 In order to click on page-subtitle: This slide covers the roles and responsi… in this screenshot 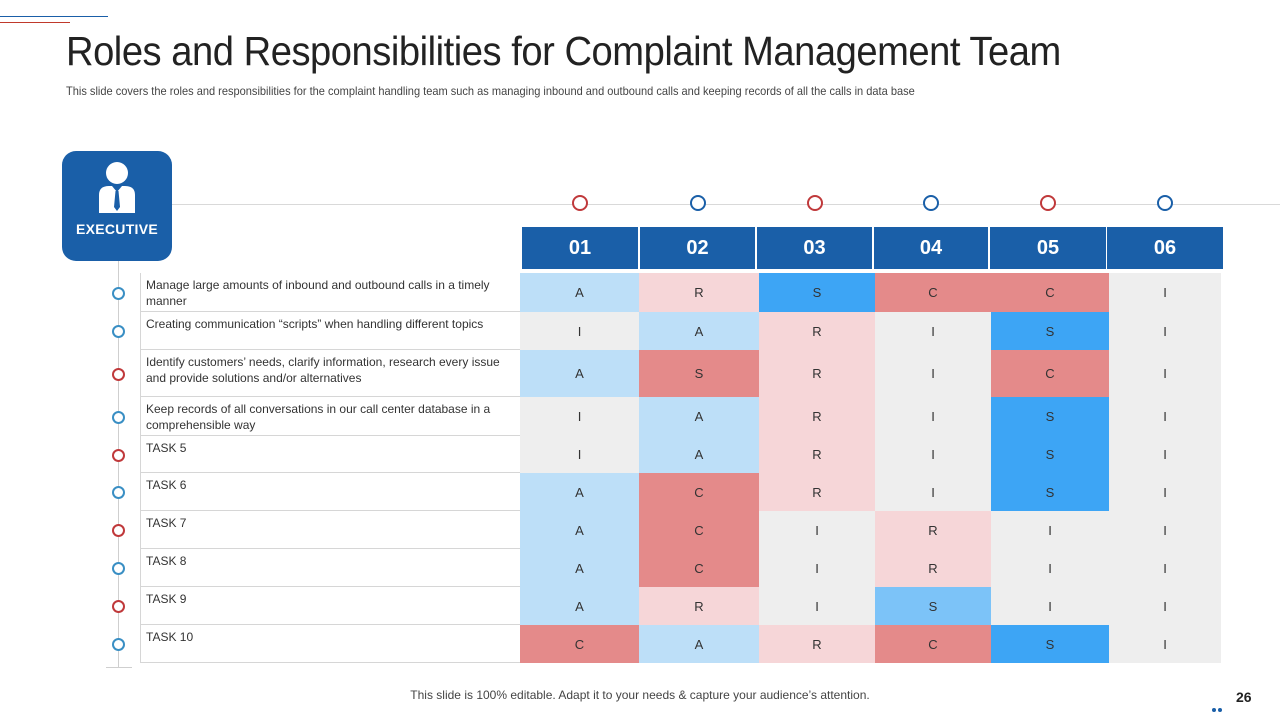, I will do `click(490, 91)`.